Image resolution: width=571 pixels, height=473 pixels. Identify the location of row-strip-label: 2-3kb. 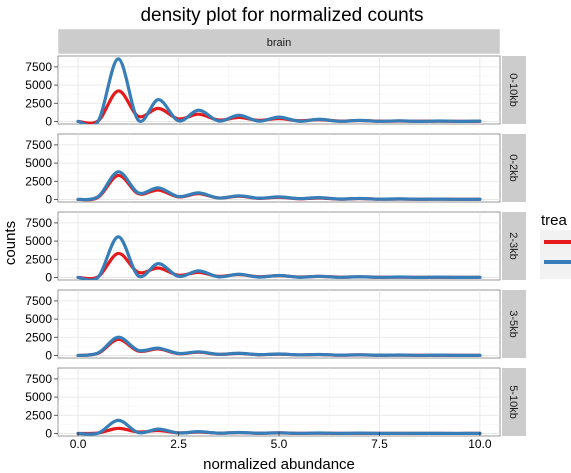
(513, 246).